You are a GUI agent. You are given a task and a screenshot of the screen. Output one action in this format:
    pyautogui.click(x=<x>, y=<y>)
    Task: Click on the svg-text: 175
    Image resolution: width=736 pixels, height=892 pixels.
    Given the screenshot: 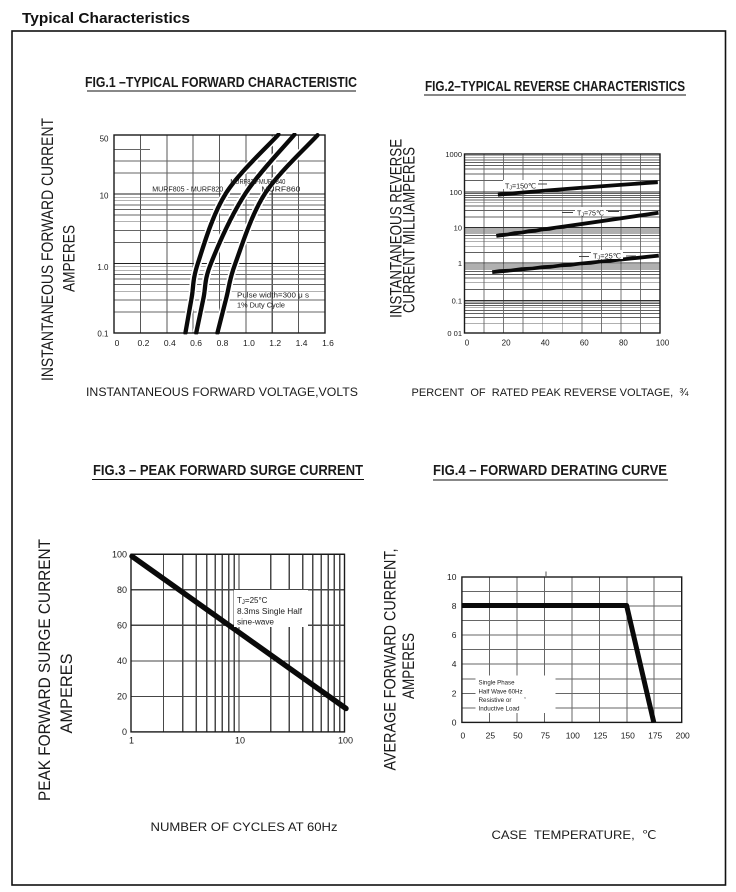 What is the action you would take?
    pyautogui.click(x=655, y=736)
    